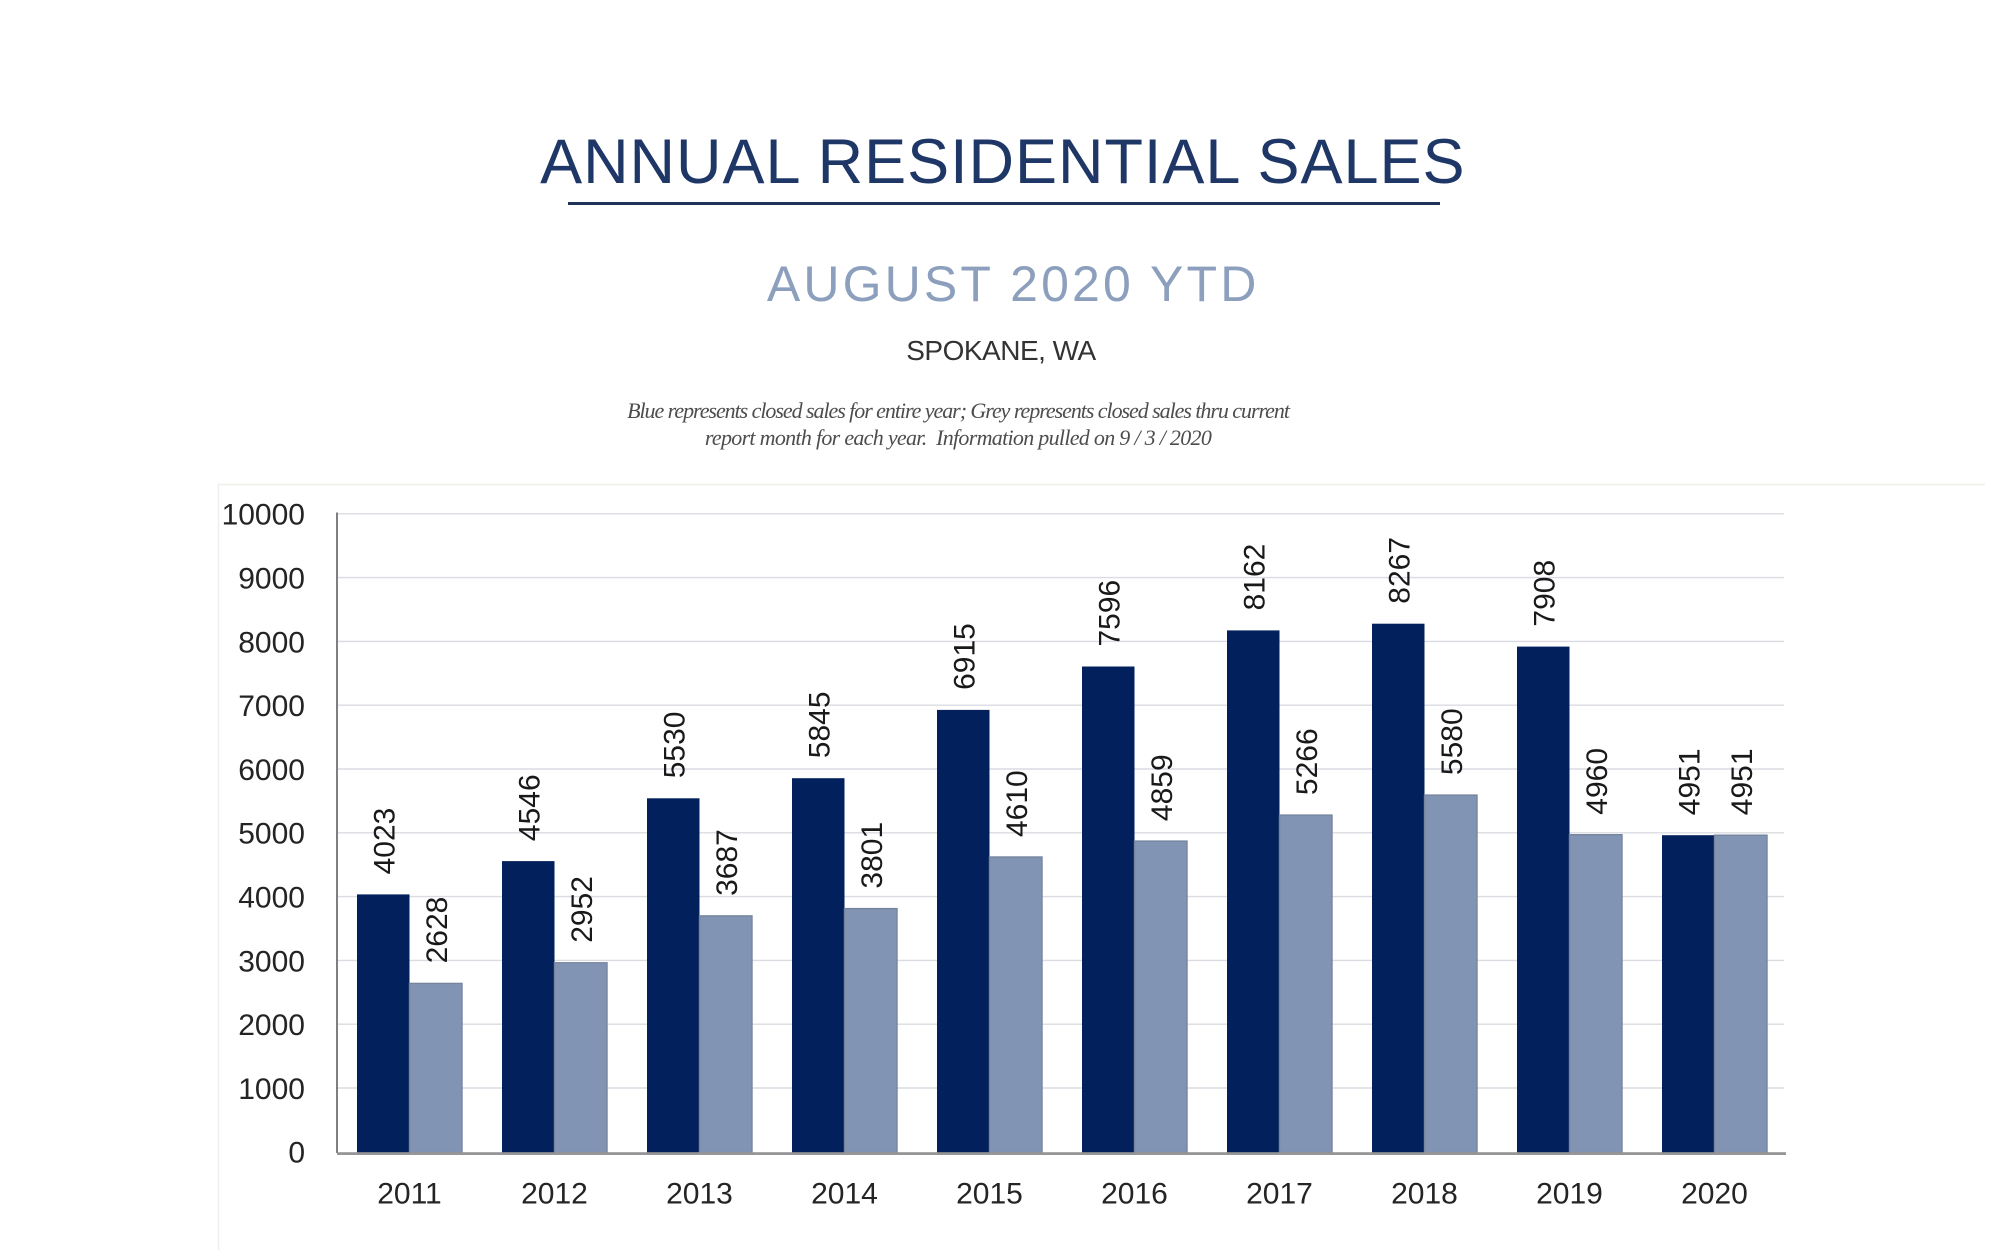 This screenshot has width=2000, height=1250. What do you see at coordinates (699, 1193) in the screenshot?
I see `svg-text: 2013` at bounding box center [699, 1193].